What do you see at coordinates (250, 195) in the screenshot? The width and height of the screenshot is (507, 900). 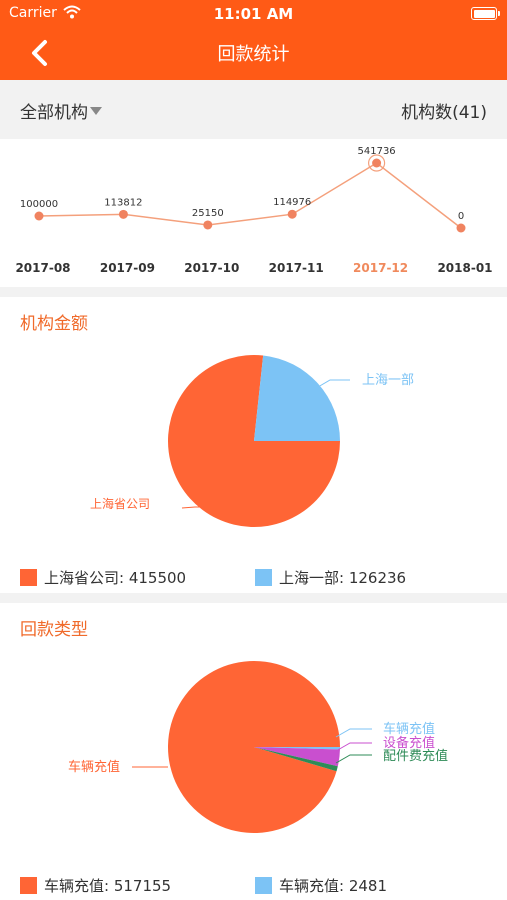 I see `trend-line` at bounding box center [250, 195].